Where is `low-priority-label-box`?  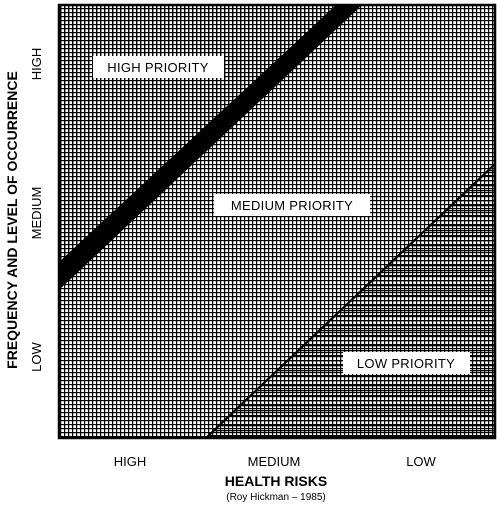 low-priority-label-box is located at coordinates (406, 363).